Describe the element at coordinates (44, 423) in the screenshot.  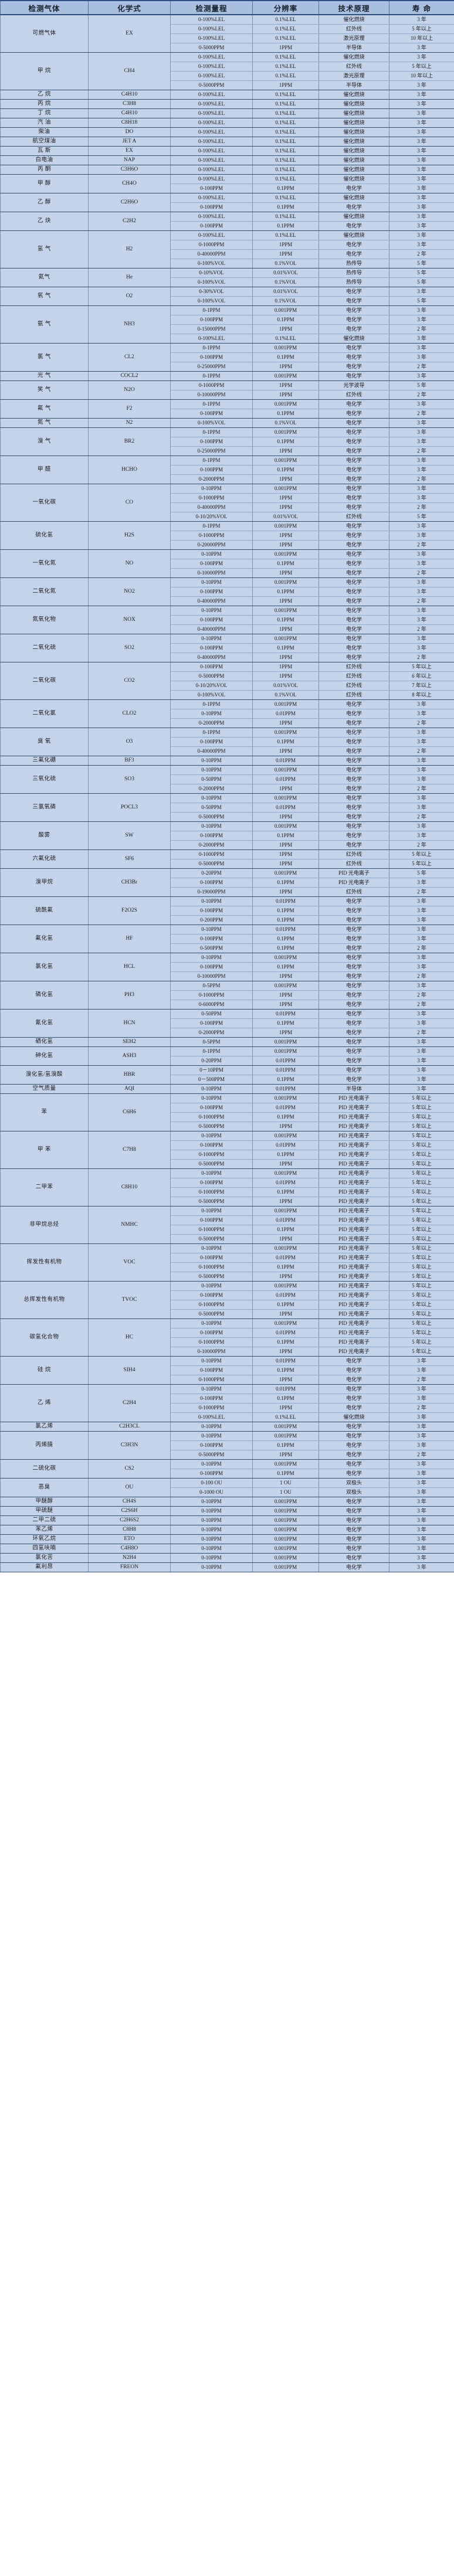
I see `gas-name-cell: 氮 气` at that location.